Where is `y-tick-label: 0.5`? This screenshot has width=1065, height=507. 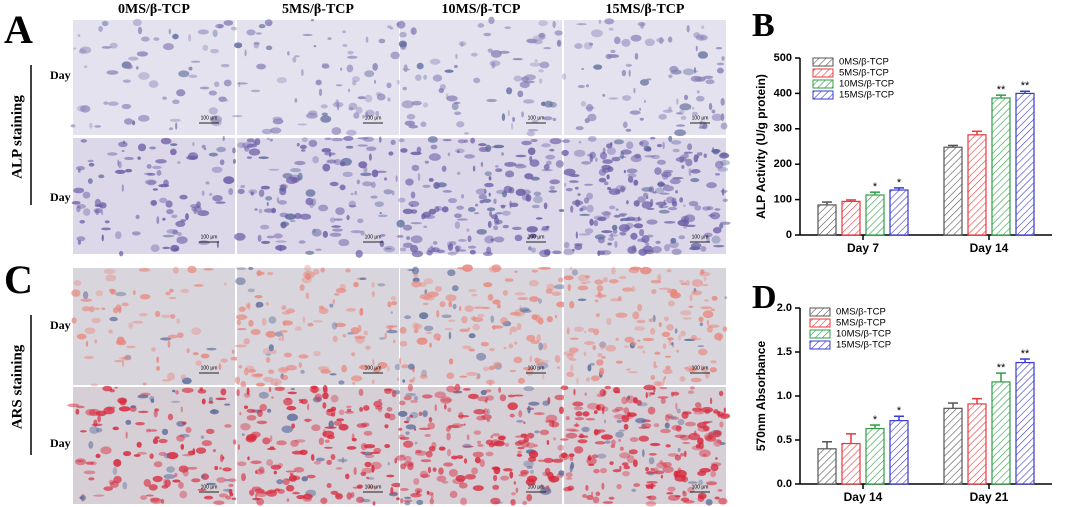 y-tick-label: 0.5 is located at coordinates (784, 440).